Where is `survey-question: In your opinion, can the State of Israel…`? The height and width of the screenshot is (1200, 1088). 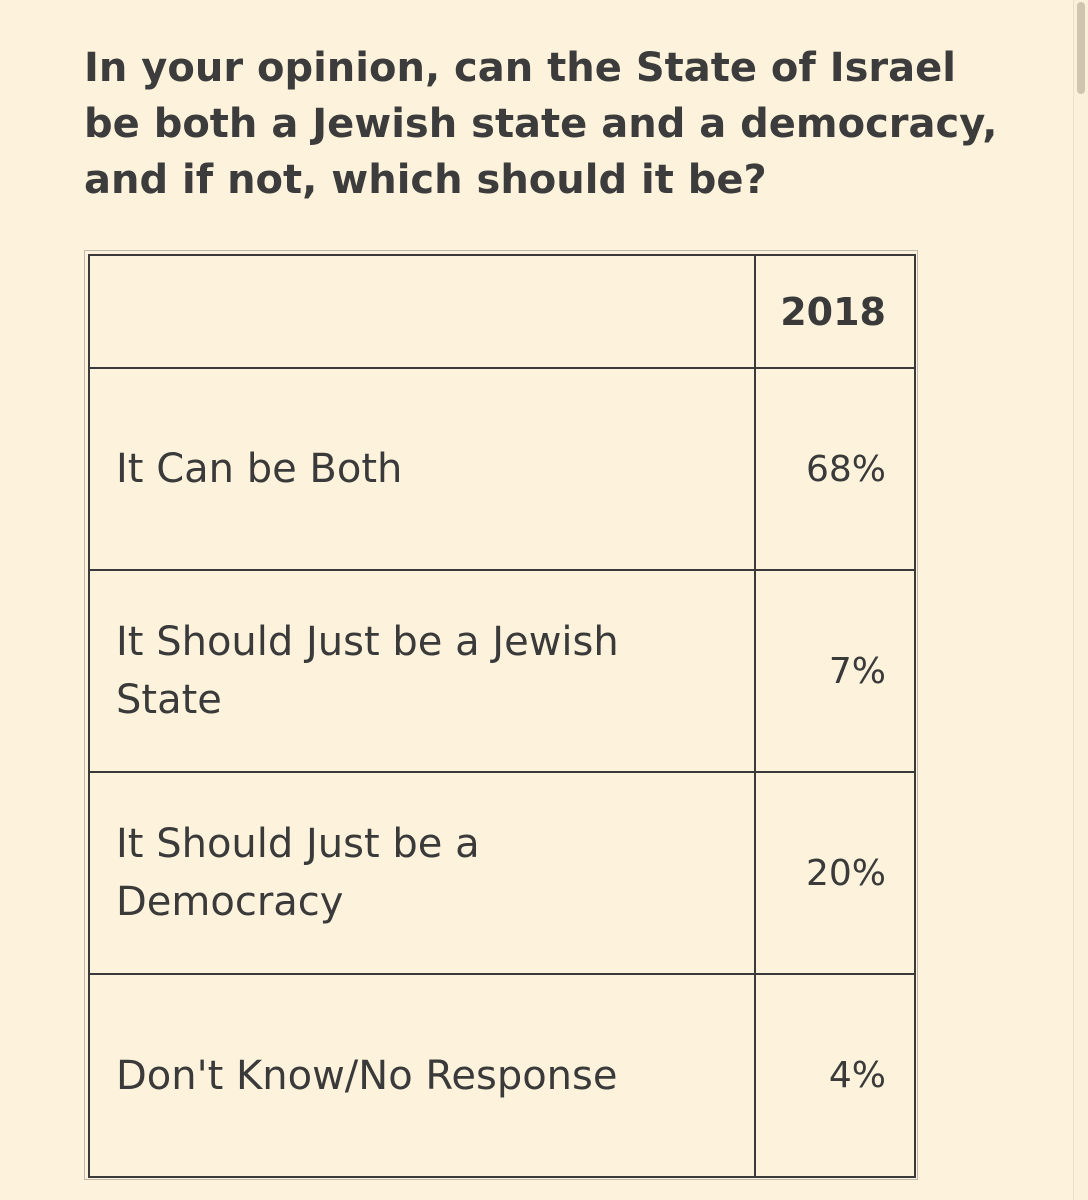 survey-question: In your opinion, can the State of Israel… is located at coordinates (541, 124).